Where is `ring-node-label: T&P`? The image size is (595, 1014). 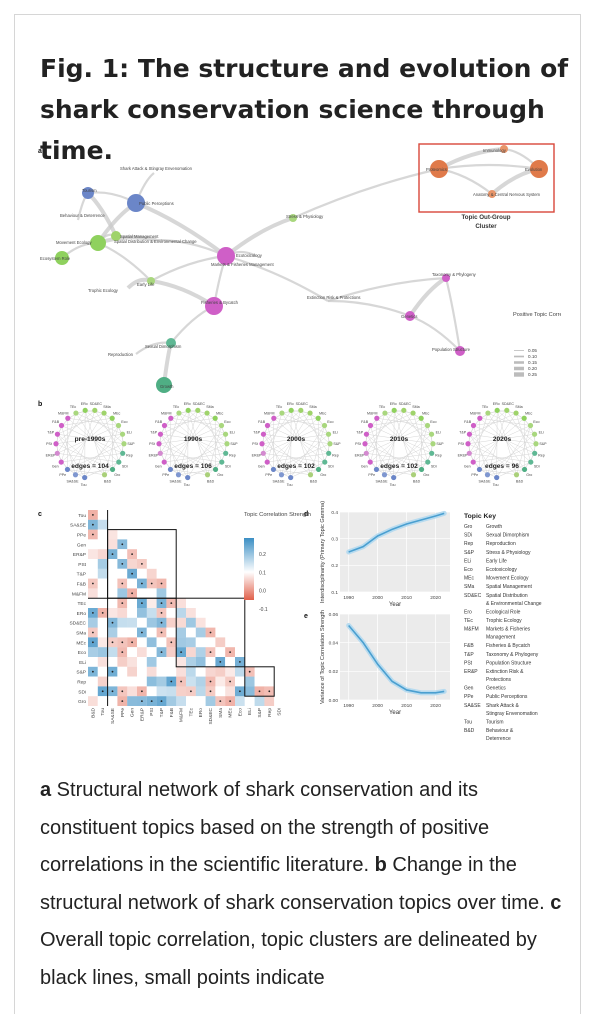 ring-node-label: T&P is located at coordinates (257, 433).